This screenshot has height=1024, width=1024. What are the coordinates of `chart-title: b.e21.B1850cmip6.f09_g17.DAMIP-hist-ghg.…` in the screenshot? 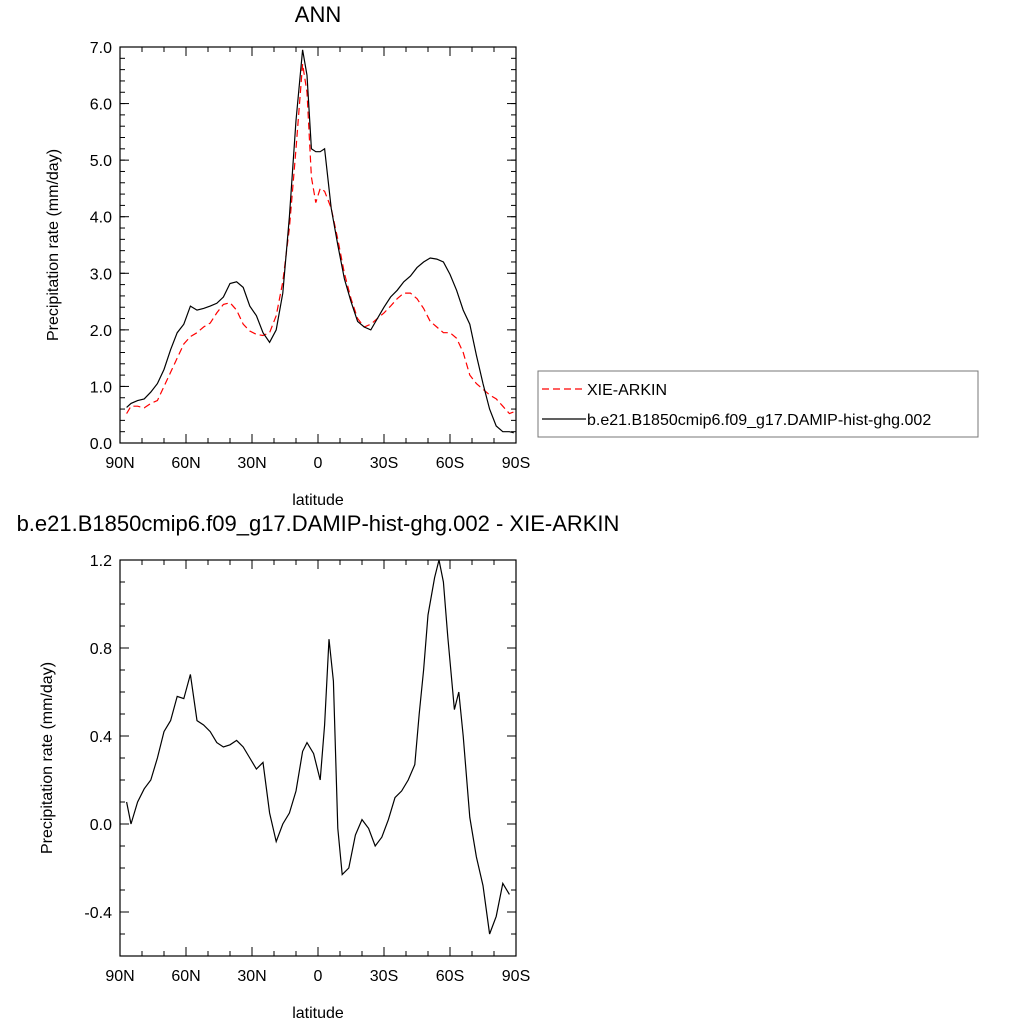 It's located at (318, 523).